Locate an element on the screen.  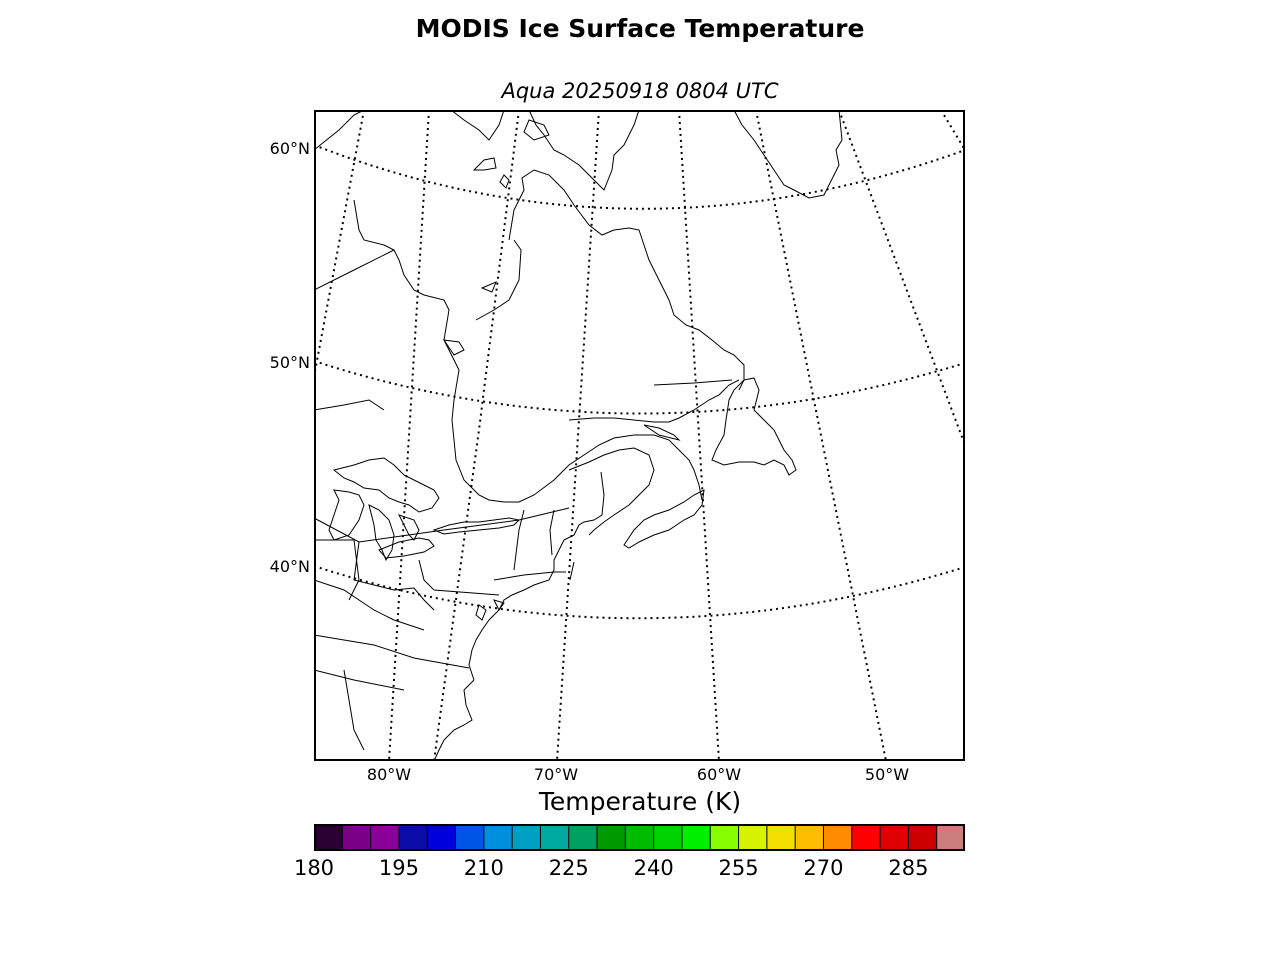
colorbar-tick-label: 210 is located at coordinates (483, 868).